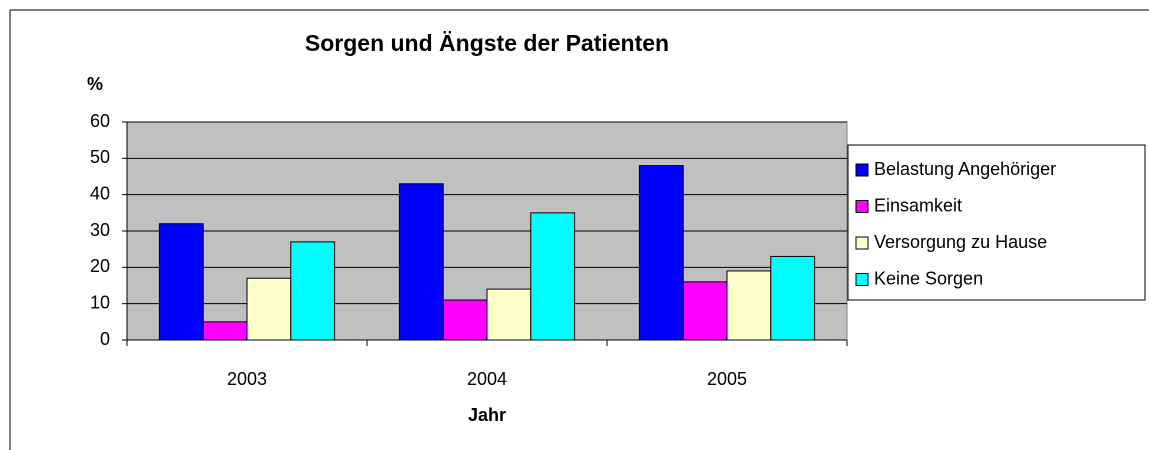 This screenshot has height=450, width=1149. What do you see at coordinates (95, 84) in the screenshot?
I see `y-axis-label: %` at bounding box center [95, 84].